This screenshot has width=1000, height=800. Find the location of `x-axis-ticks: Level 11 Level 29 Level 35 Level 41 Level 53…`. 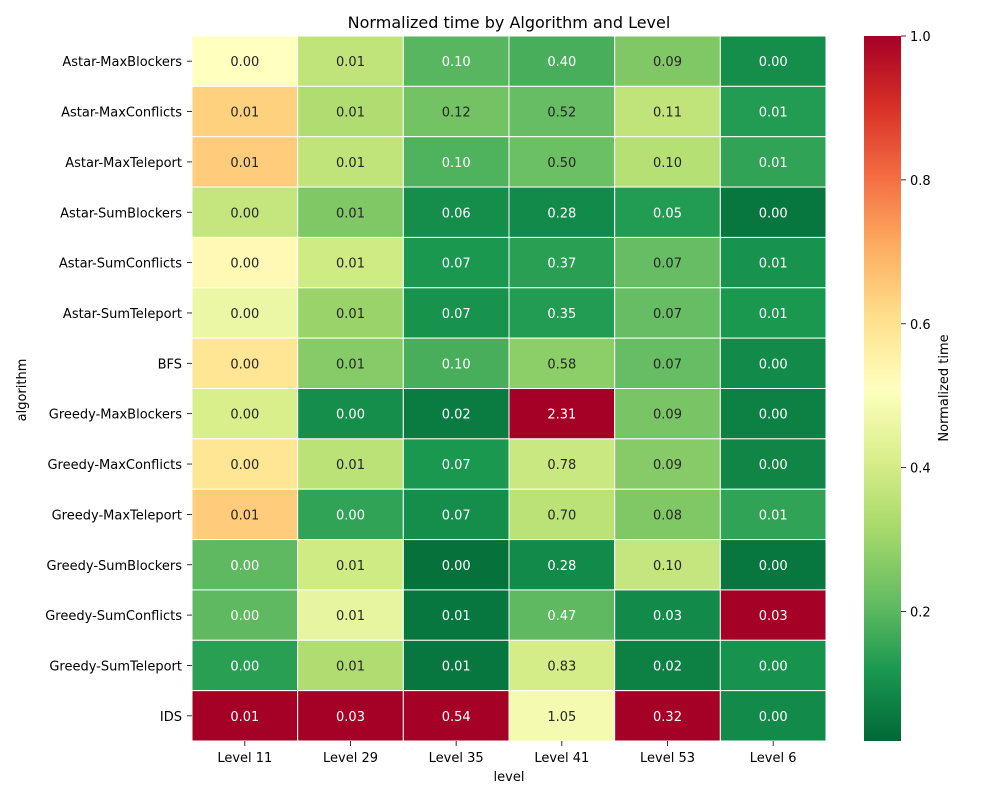

x-axis-ticks: Level 11 Level 29 Level 35 Level 41 Level 53… is located at coordinates (507, 753).